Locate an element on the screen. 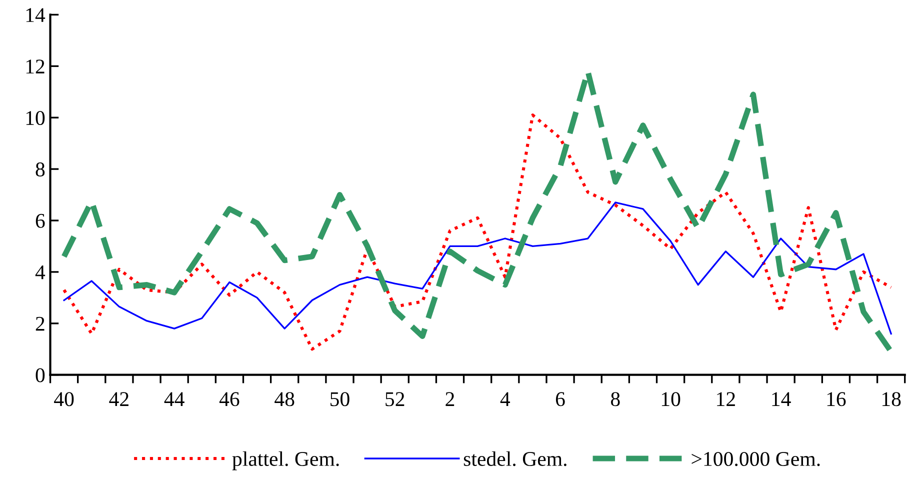 Image resolution: width=914 pixels, height=490 pixels. y-tick-label: 14 is located at coordinates (36, 15).